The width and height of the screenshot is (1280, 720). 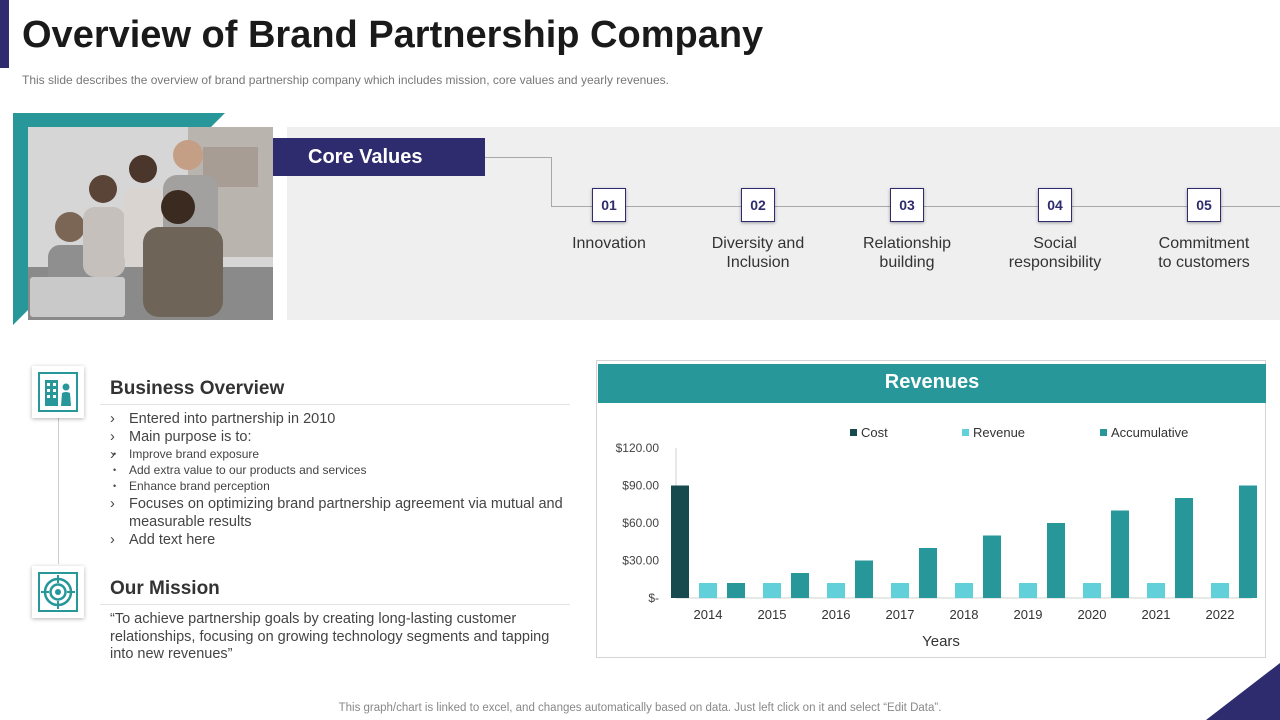 I want to click on x-tick-label: 2018, so click(x=964, y=614).